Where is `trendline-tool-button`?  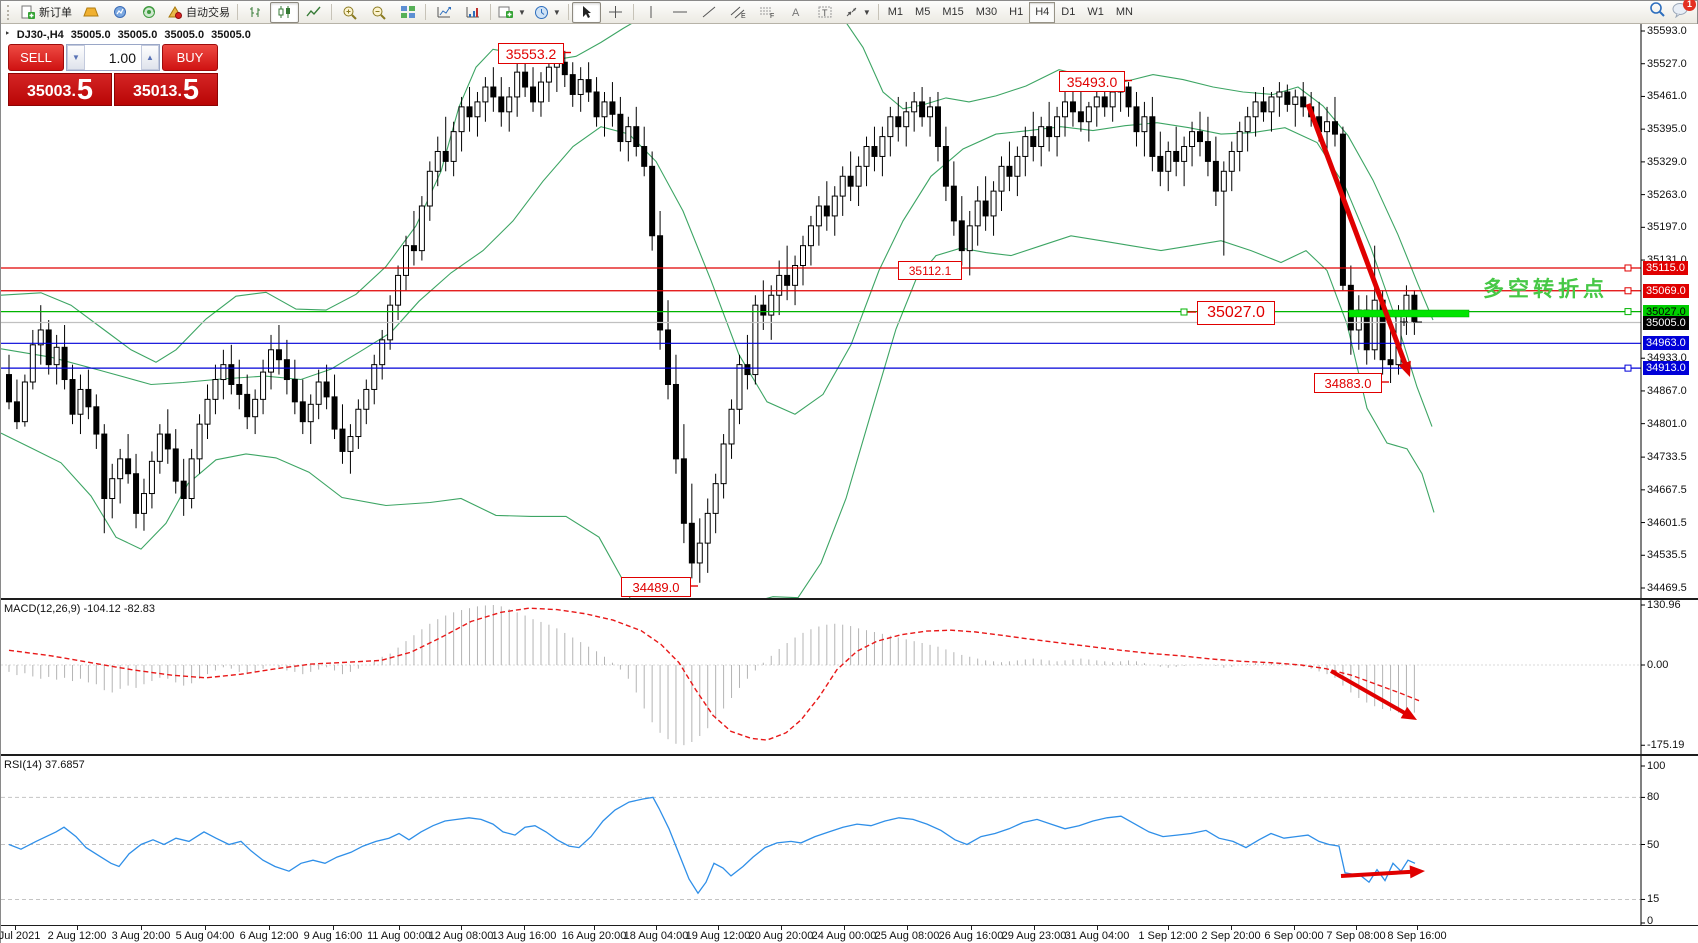 trendline-tool-button is located at coordinates (709, 12).